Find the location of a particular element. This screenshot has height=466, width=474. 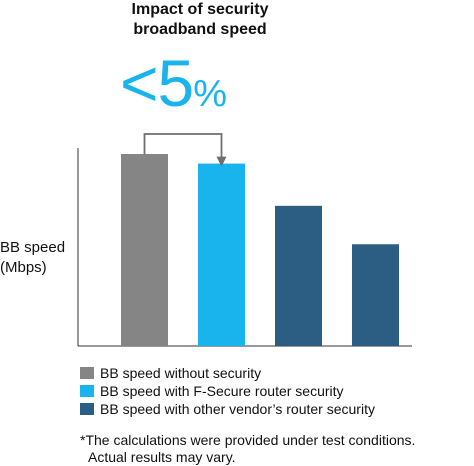

comparison-arrow is located at coordinates (185, 150).